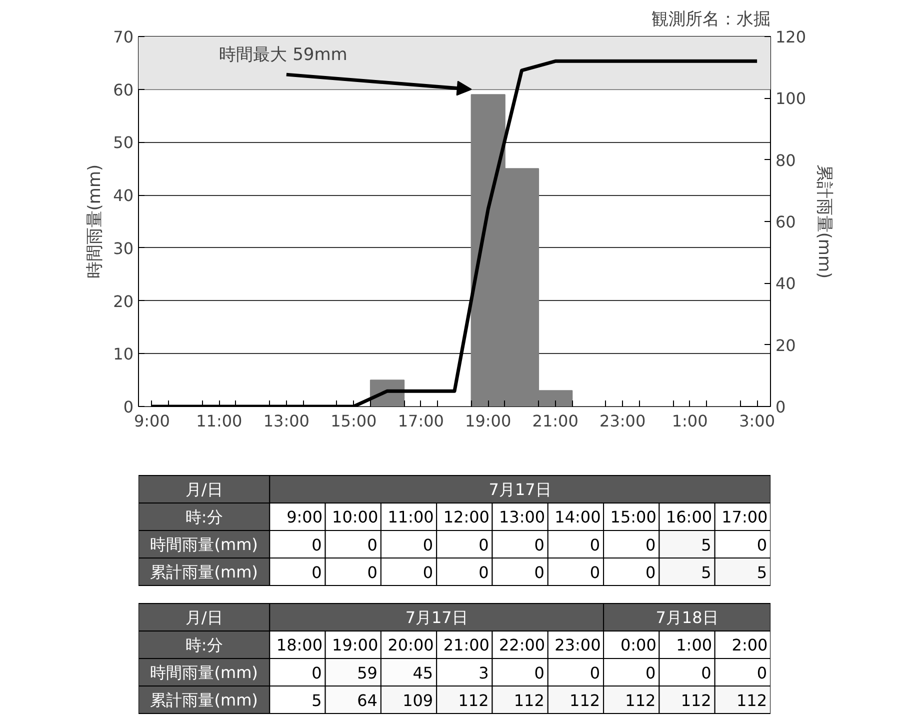 This screenshot has height=726, width=906. Describe the element at coordinates (123, 37) in the screenshot. I see `y-tick-label: 70` at that location.